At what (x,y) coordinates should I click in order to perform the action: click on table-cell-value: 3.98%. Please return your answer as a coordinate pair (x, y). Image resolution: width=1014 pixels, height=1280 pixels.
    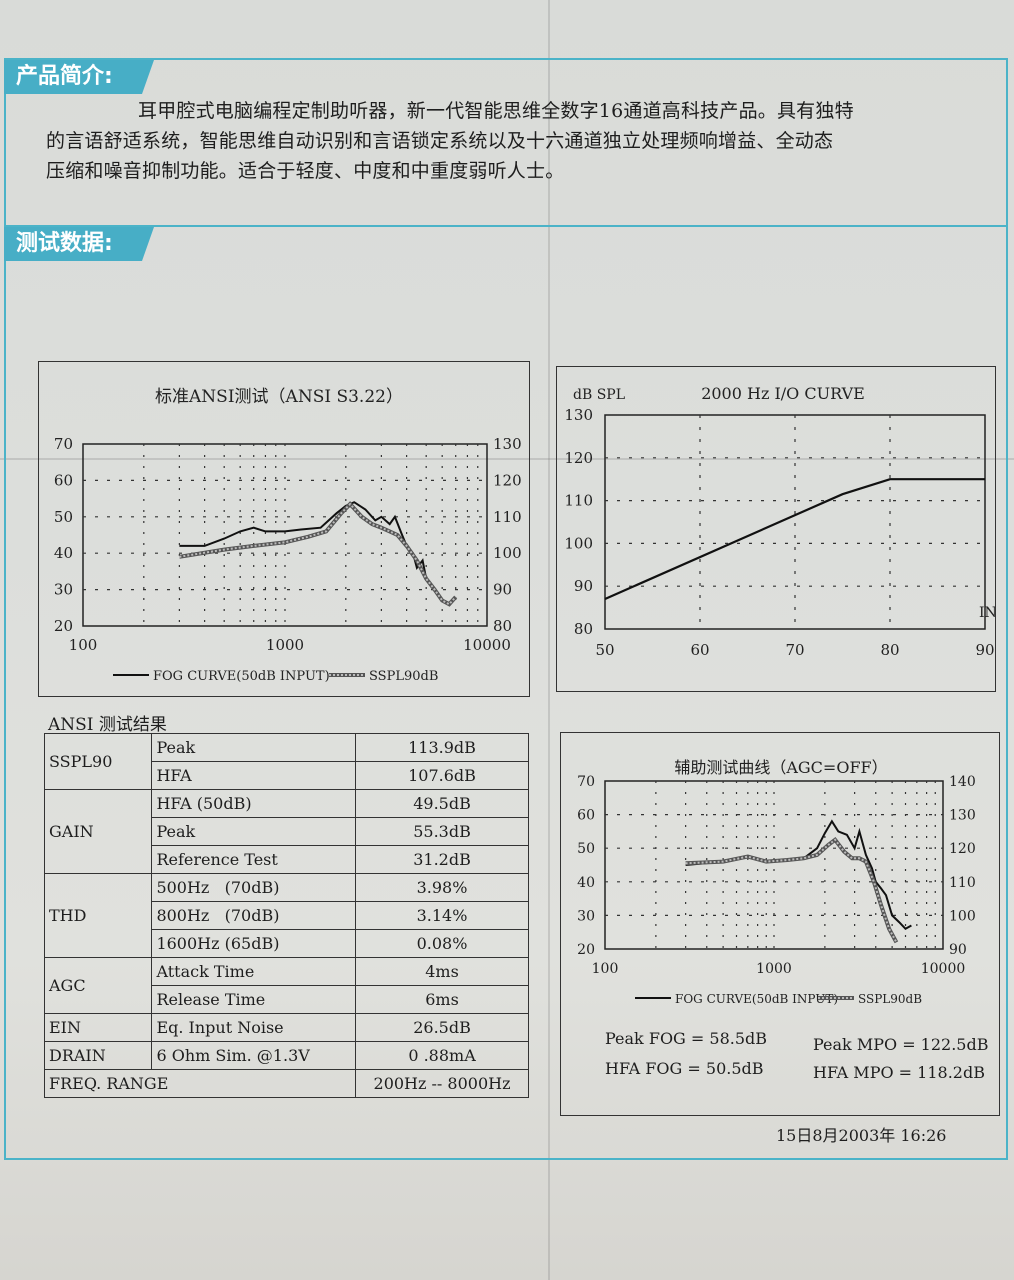
    Looking at the image, I should click on (442, 887).